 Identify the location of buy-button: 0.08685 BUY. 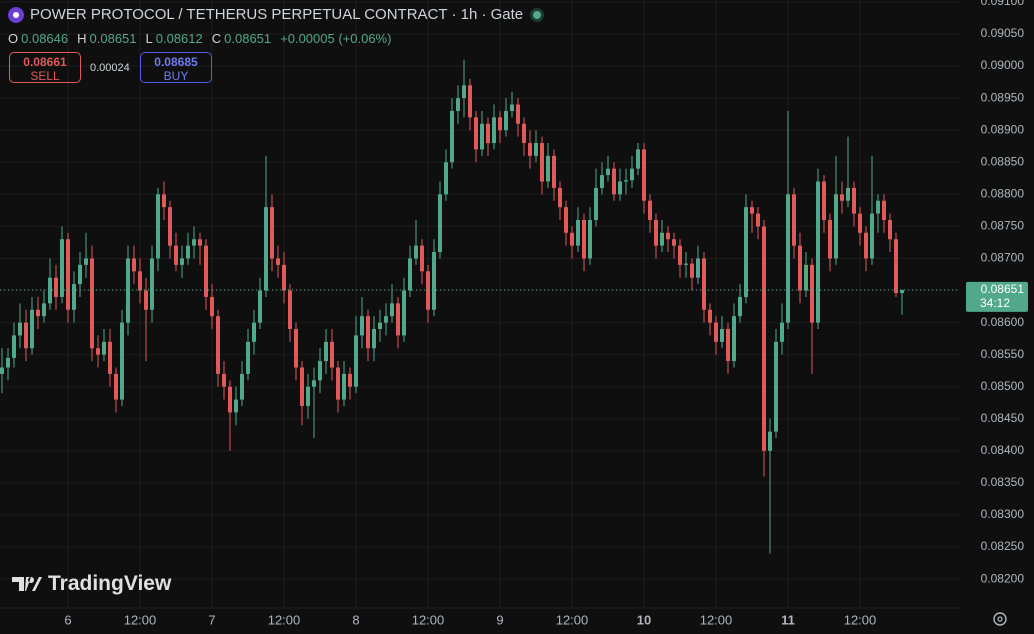
(176, 67).